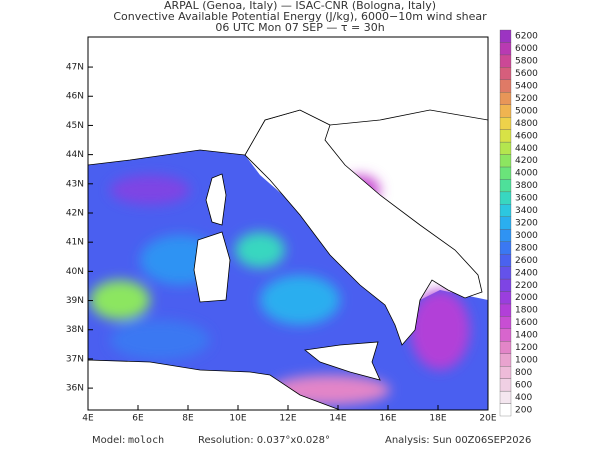 Image resolution: width=600 pixels, height=450 pixels. What do you see at coordinates (75, 155) in the screenshot?
I see `y-tick-label: 44N` at bounding box center [75, 155].